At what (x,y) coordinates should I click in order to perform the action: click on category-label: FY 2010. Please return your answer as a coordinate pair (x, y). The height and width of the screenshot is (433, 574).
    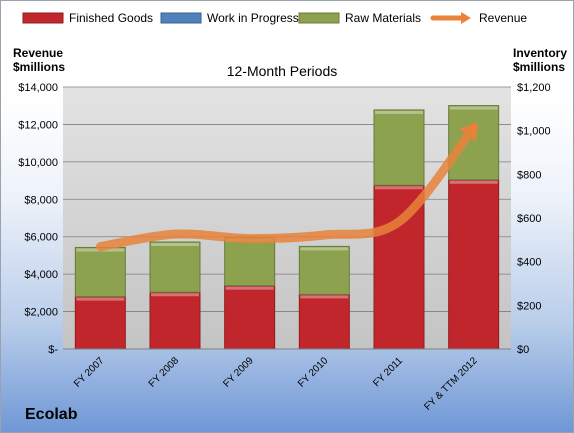
    Looking at the image, I should click on (313, 372).